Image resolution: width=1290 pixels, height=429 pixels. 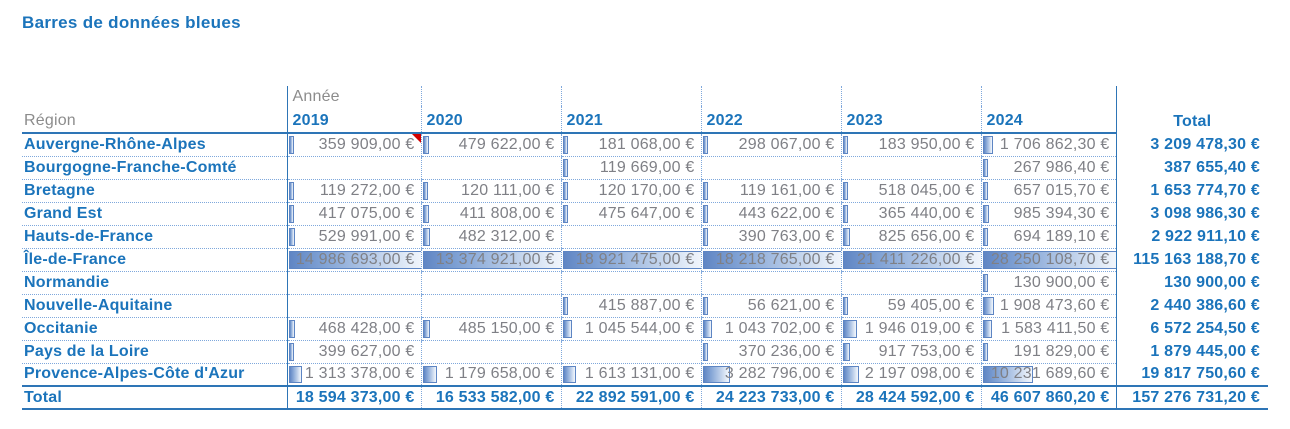 I want to click on row-total-bretagne: 1 653 774,70 €, so click(x=1191, y=190).